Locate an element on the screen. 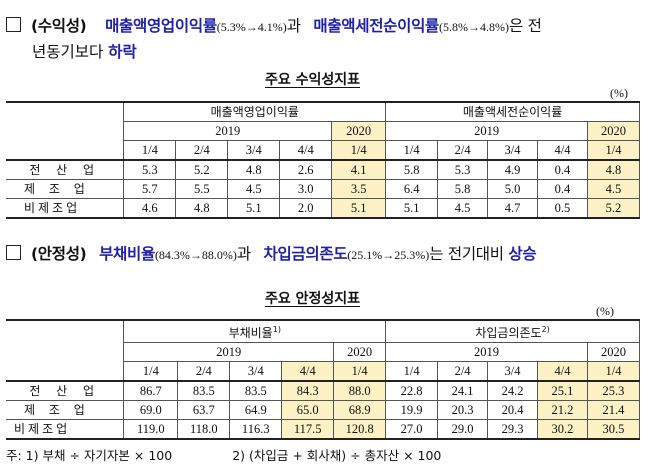 The width and height of the screenshot is (650, 466). footnote-marker: 1) is located at coordinates (276, 329).